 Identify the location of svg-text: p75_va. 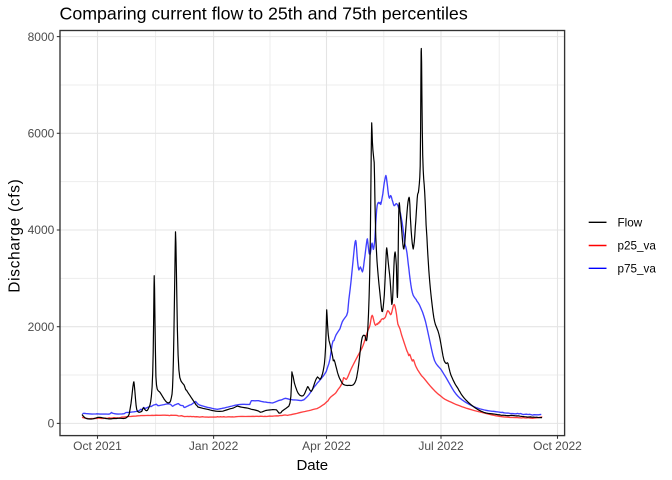
(637, 269).